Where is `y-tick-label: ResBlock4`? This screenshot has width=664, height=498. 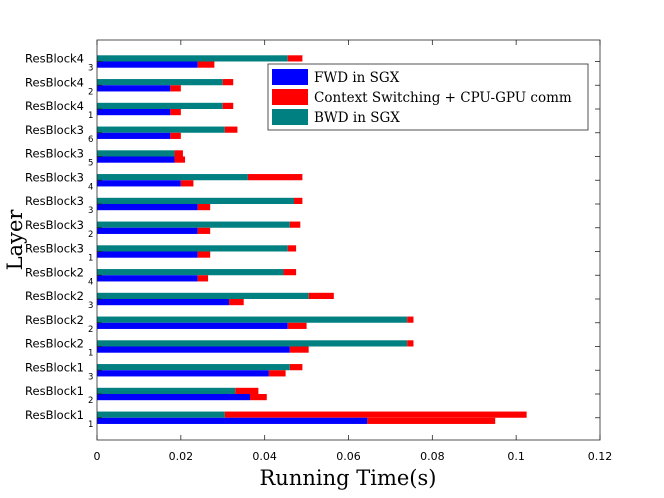
y-tick-label: ResBlock4 is located at coordinates (54, 106).